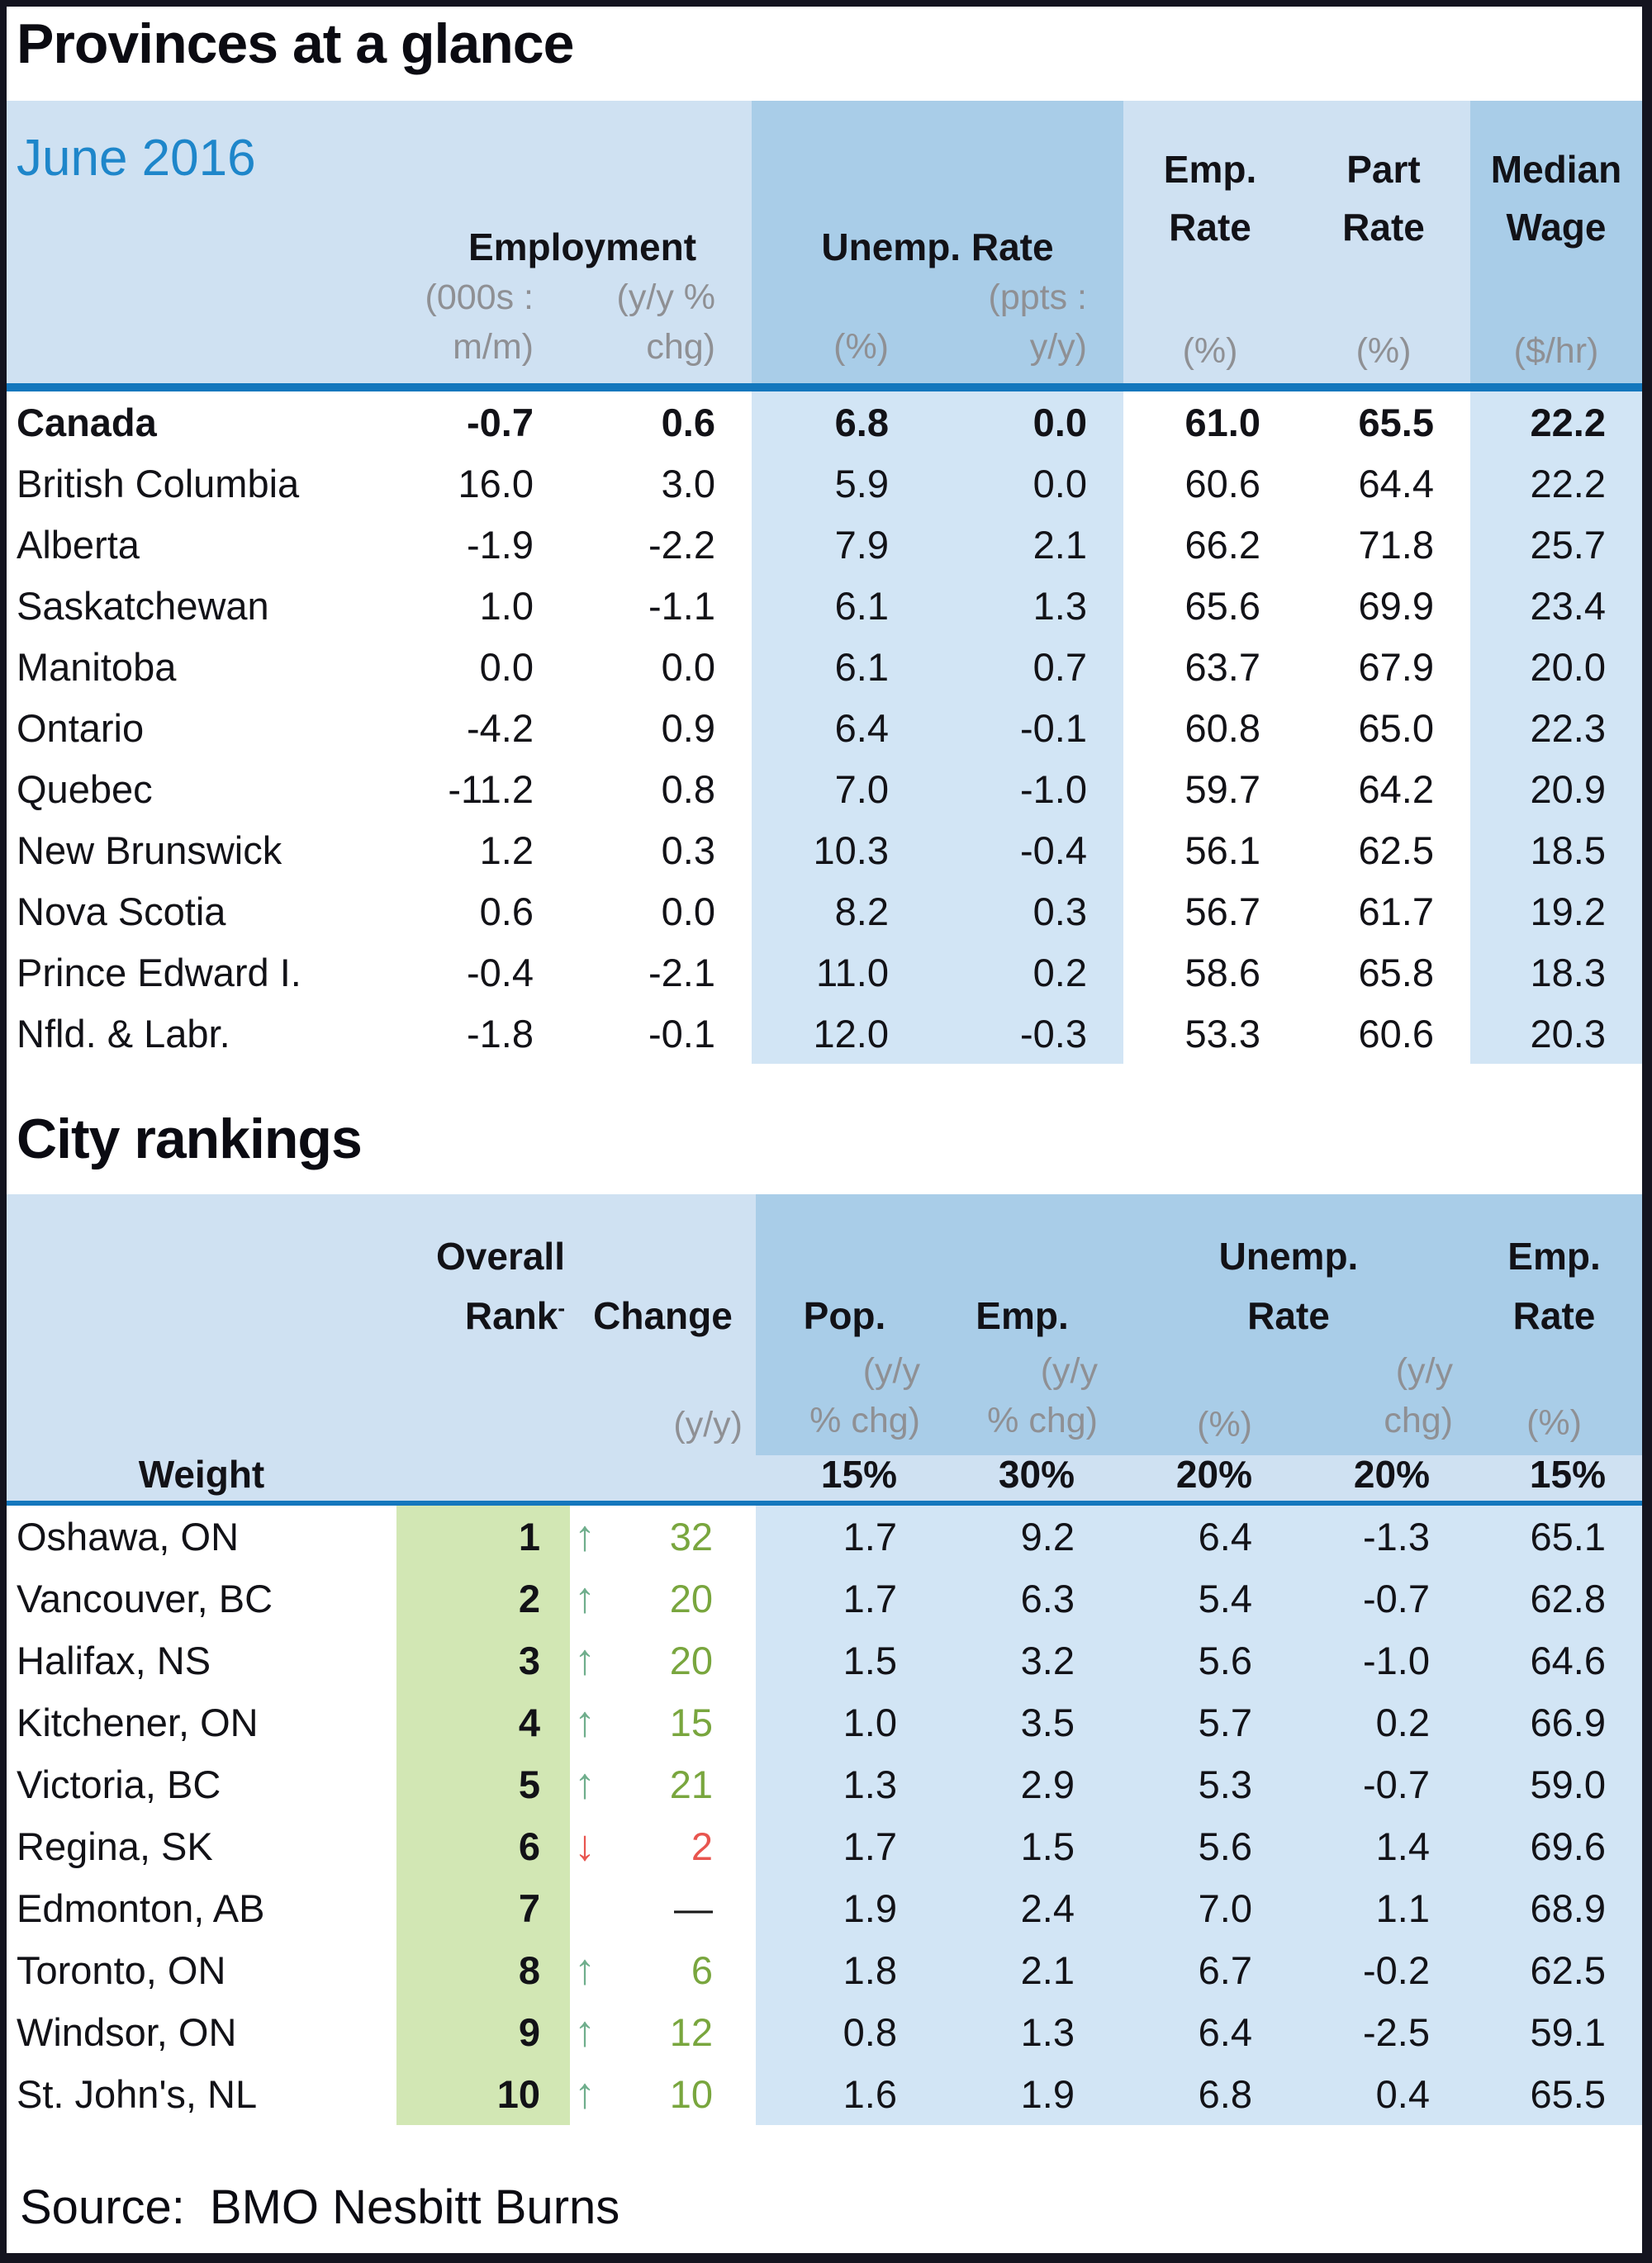  What do you see at coordinates (643, 2032) in the screenshot?
I see `change-cell: ↑ 12` at bounding box center [643, 2032].